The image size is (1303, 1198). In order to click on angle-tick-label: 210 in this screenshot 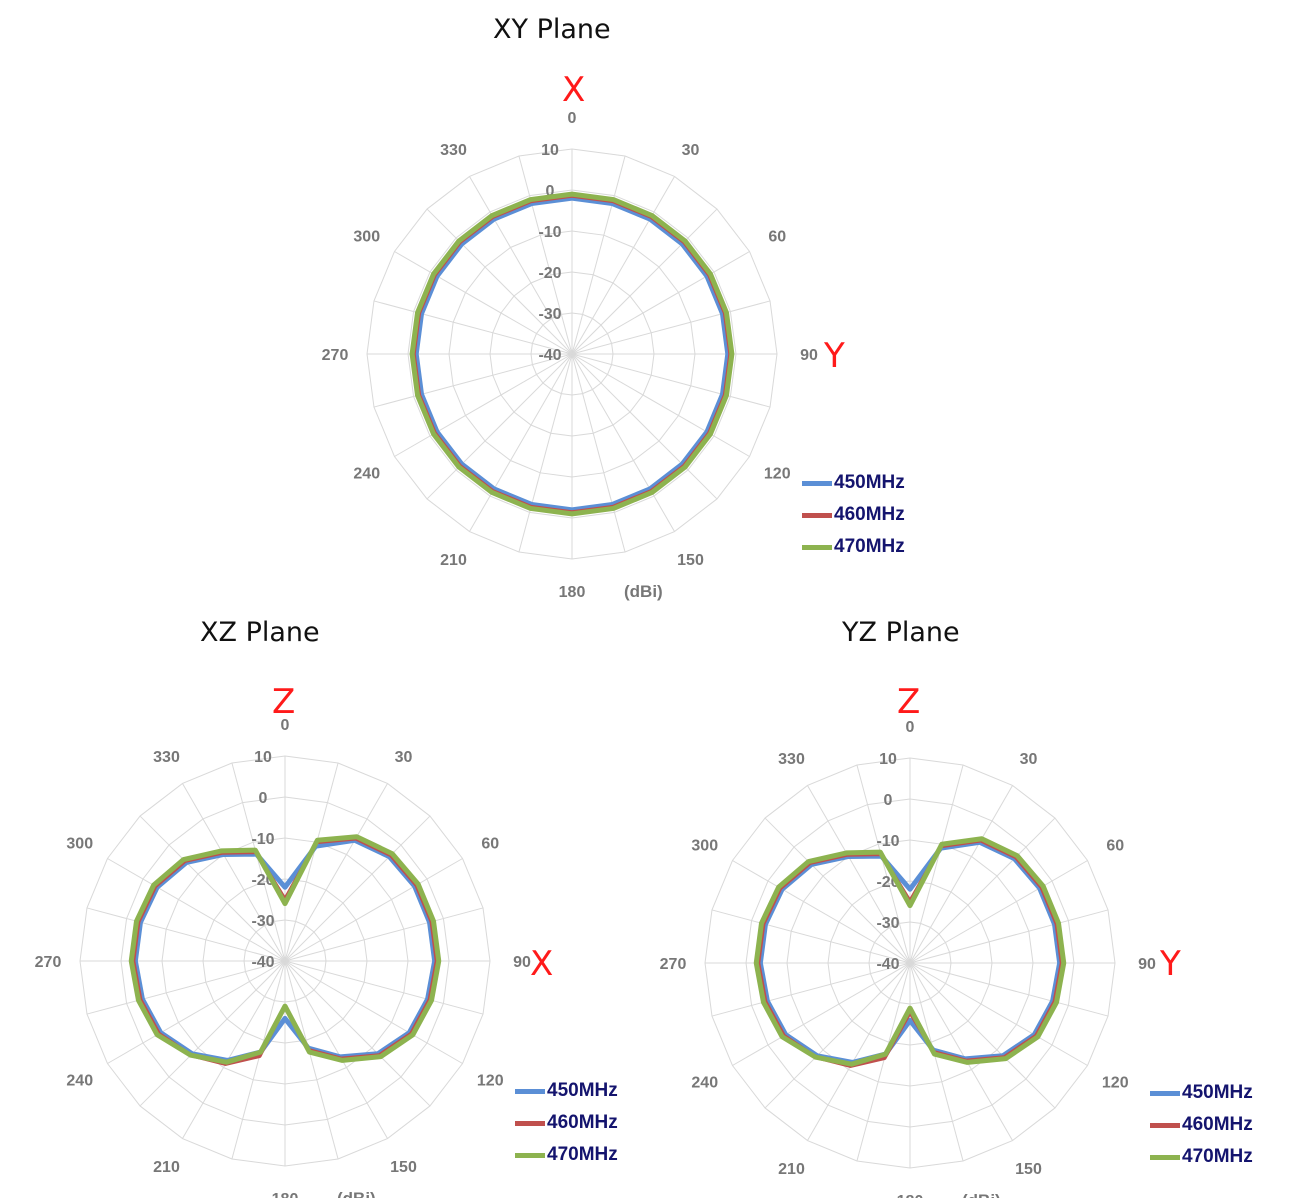, I will do `click(791, 1169)`.